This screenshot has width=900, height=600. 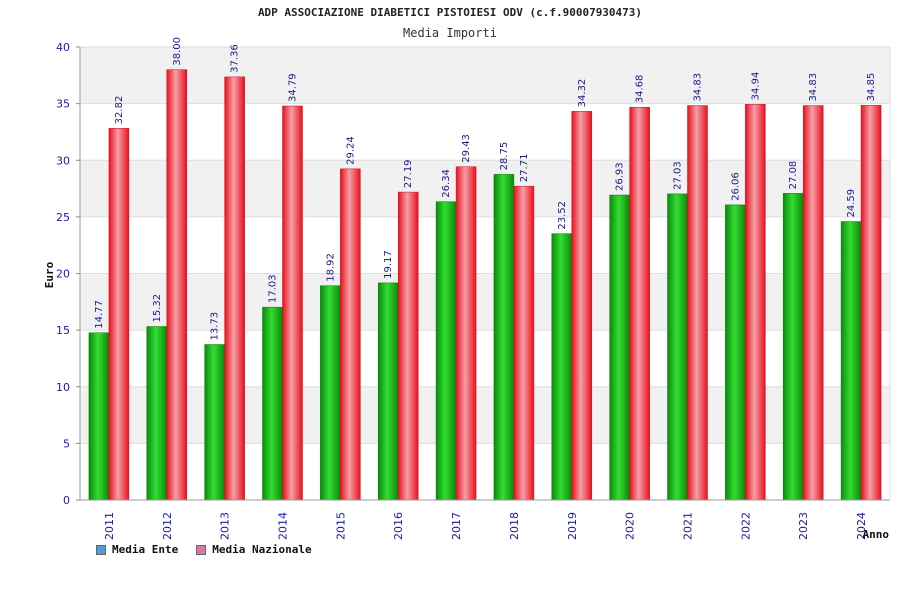 What do you see at coordinates (620, 176) in the screenshot?
I see `data-label: 26.93` at bounding box center [620, 176].